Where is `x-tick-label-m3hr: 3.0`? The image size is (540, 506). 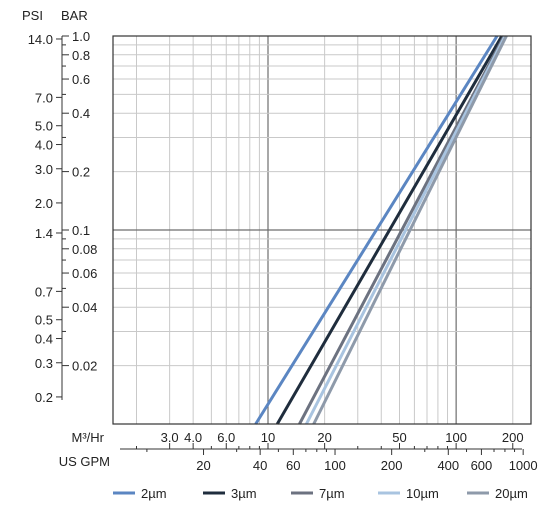
x-tick-label-m3hr: 3.0 is located at coordinates (170, 437).